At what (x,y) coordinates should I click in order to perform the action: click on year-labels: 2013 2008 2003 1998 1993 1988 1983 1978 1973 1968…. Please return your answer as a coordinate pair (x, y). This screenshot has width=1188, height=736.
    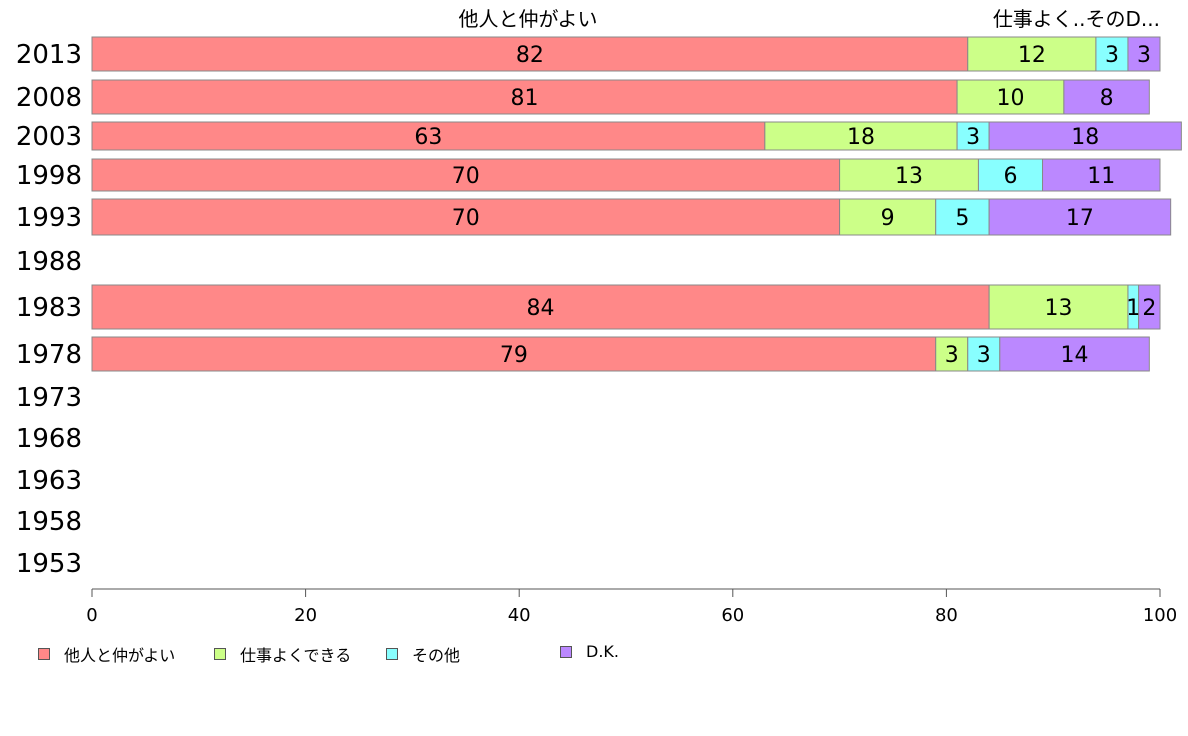
    Looking at the image, I should click on (49, 309).